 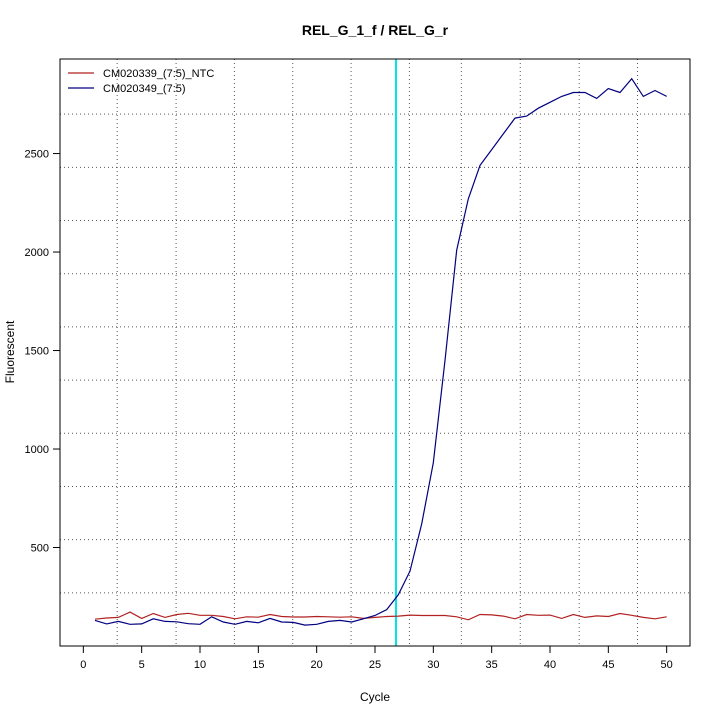 What do you see at coordinates (10, 351) in the screenshot?
I see `y-axis-label: Fluorescent` at bounding box center [10, 351].